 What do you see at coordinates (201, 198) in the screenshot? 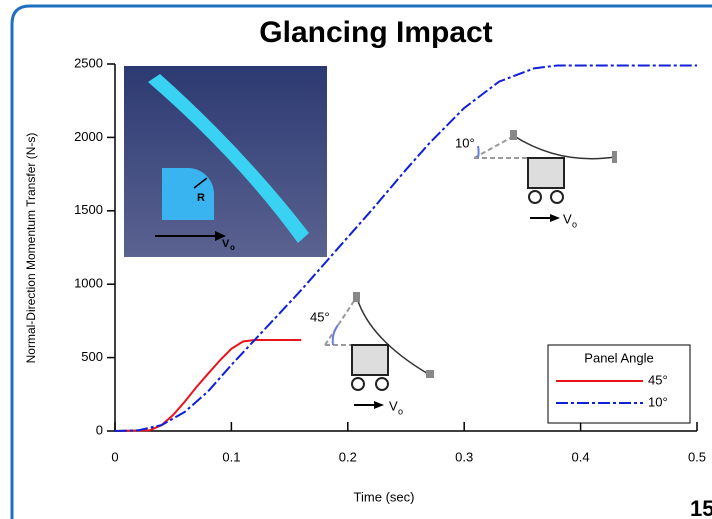
I see `inset-label: R` at bounding box center [201, 198].